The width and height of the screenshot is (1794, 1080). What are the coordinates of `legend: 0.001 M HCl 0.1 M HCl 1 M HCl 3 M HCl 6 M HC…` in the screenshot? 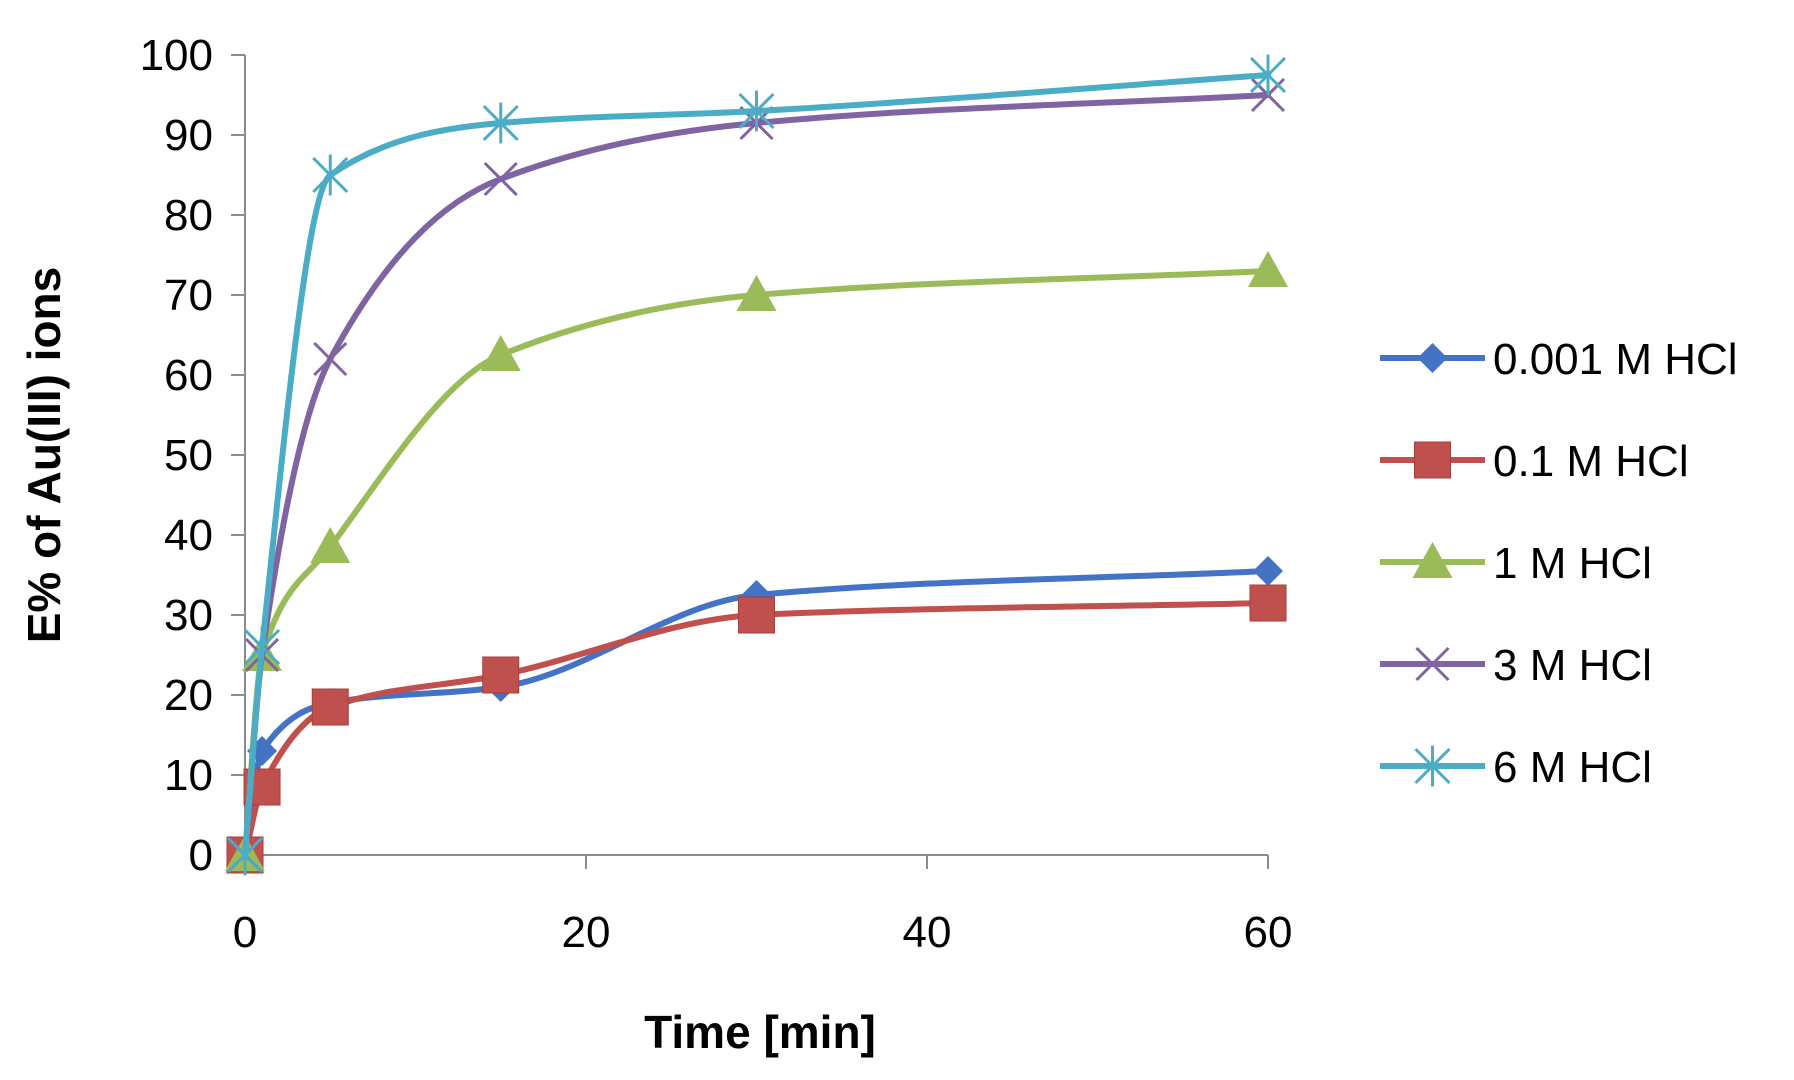 It's located at (1559, 563).